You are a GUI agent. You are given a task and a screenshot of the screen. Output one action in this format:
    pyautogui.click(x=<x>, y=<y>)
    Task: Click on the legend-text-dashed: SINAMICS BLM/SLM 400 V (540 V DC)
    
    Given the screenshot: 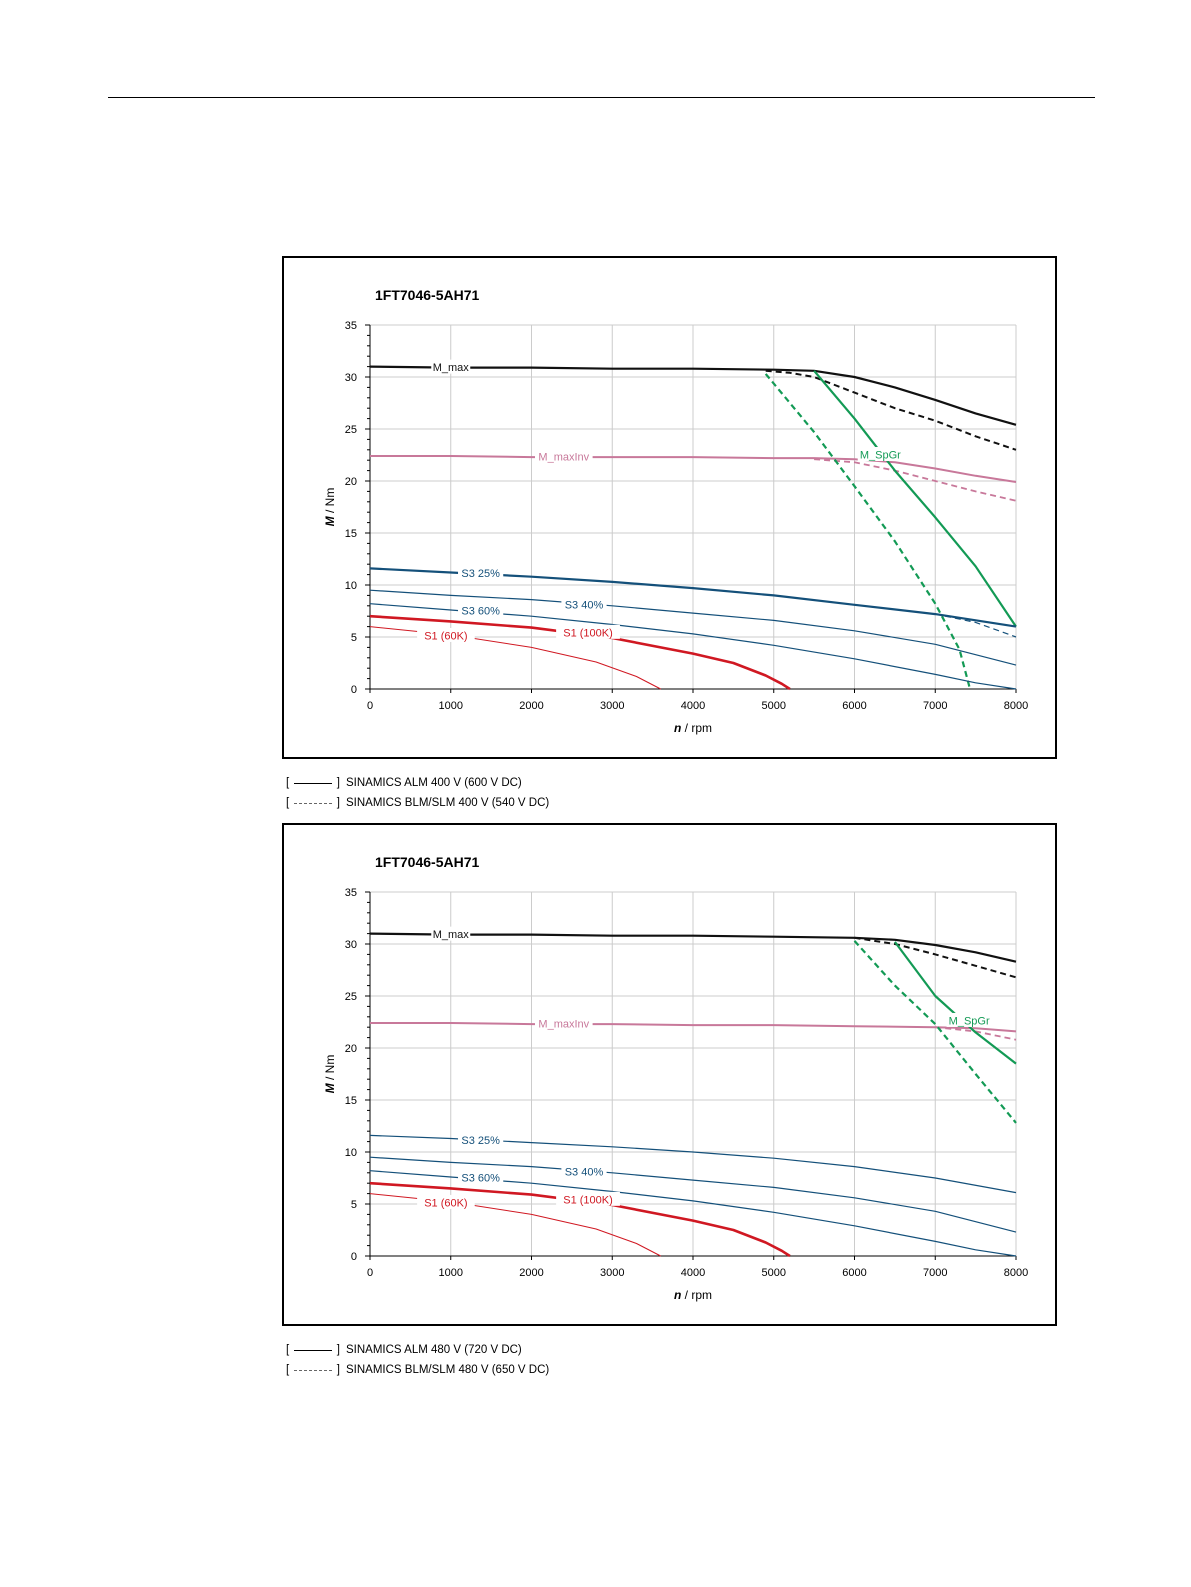 What is the action you would take?
    pyautogui.click(x=448, y=803)
    